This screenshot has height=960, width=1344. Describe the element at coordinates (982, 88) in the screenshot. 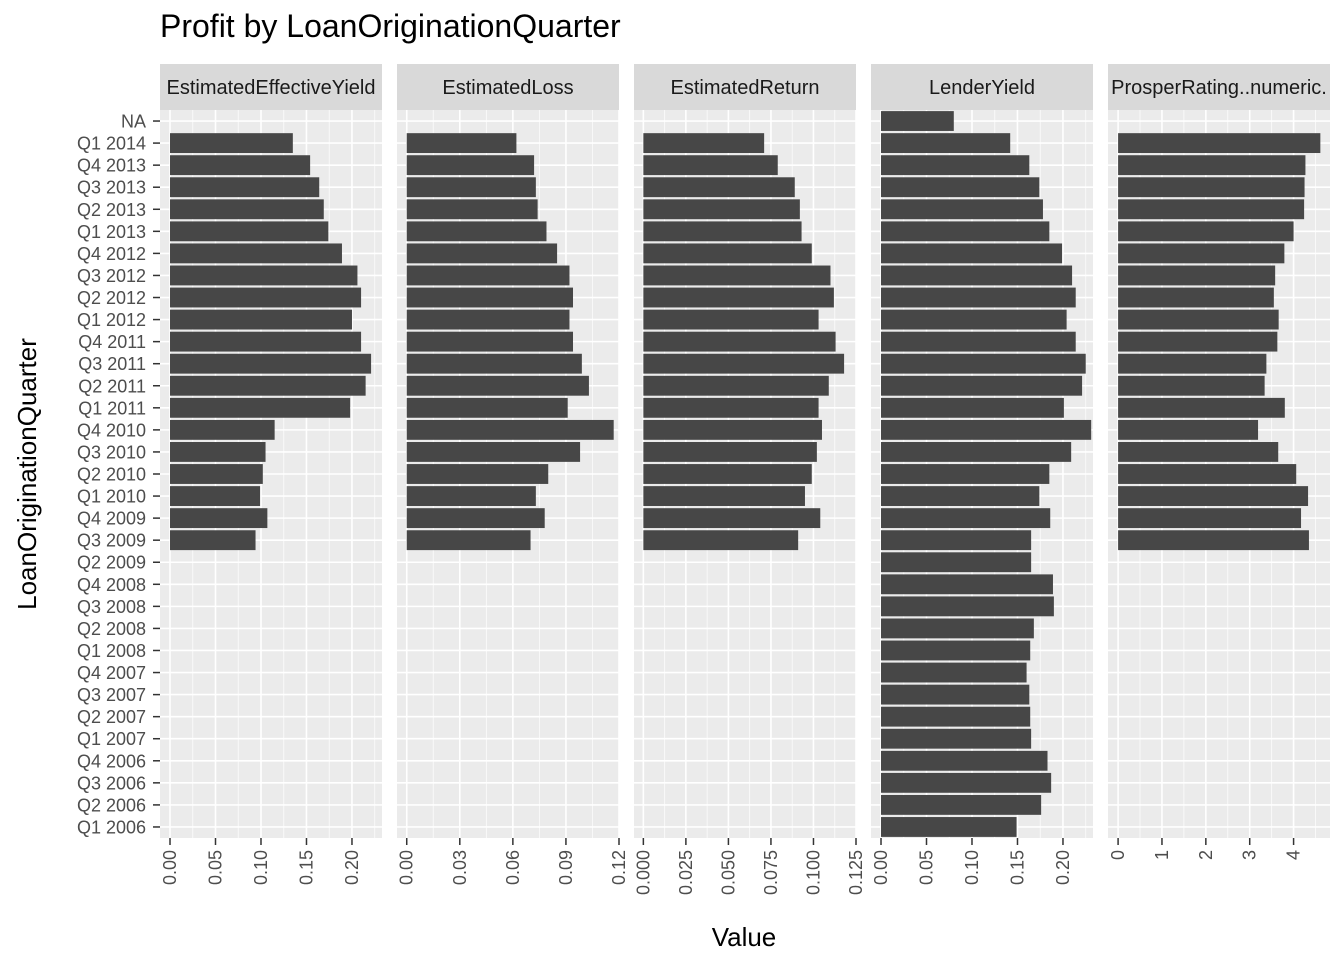

I see `facet-strip-label: LenderYield` at that location.